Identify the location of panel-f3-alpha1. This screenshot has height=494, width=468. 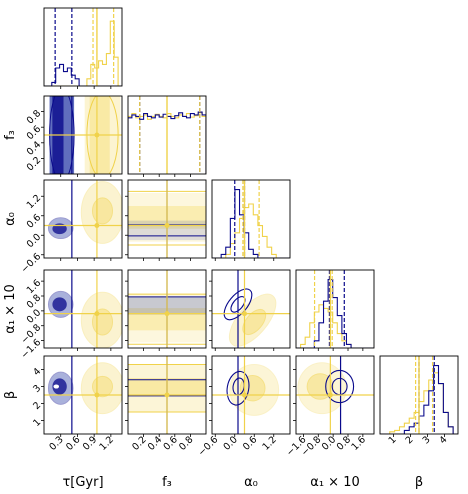
(167, 309).